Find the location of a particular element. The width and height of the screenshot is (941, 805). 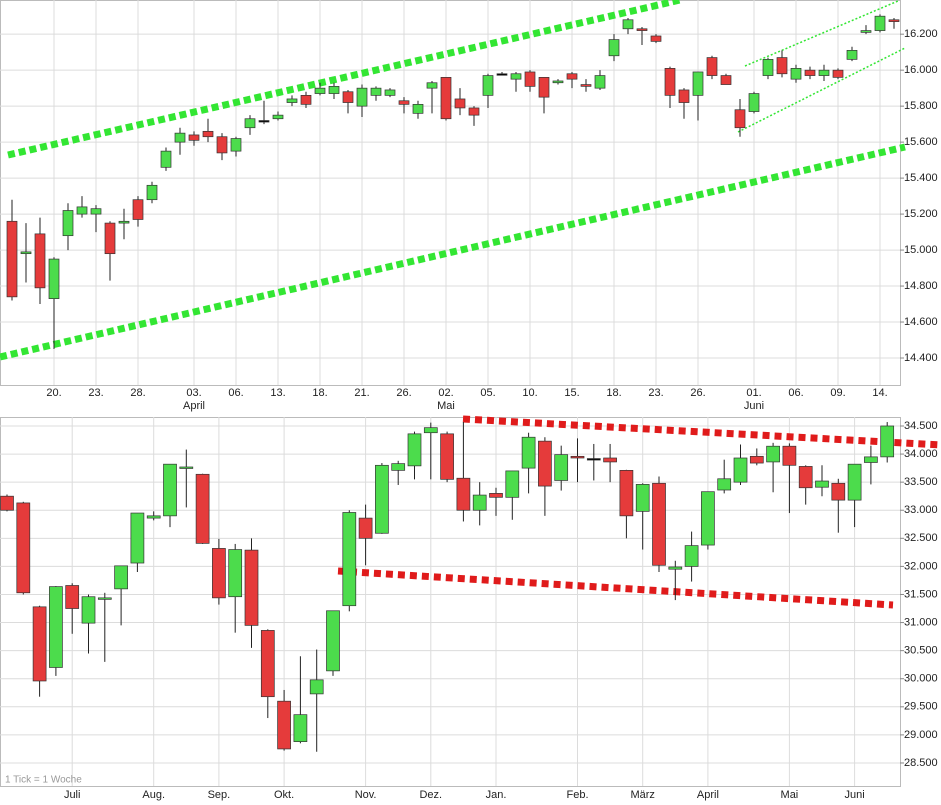

y-tick-label: 29.500 is located at coordinates (921, 707).